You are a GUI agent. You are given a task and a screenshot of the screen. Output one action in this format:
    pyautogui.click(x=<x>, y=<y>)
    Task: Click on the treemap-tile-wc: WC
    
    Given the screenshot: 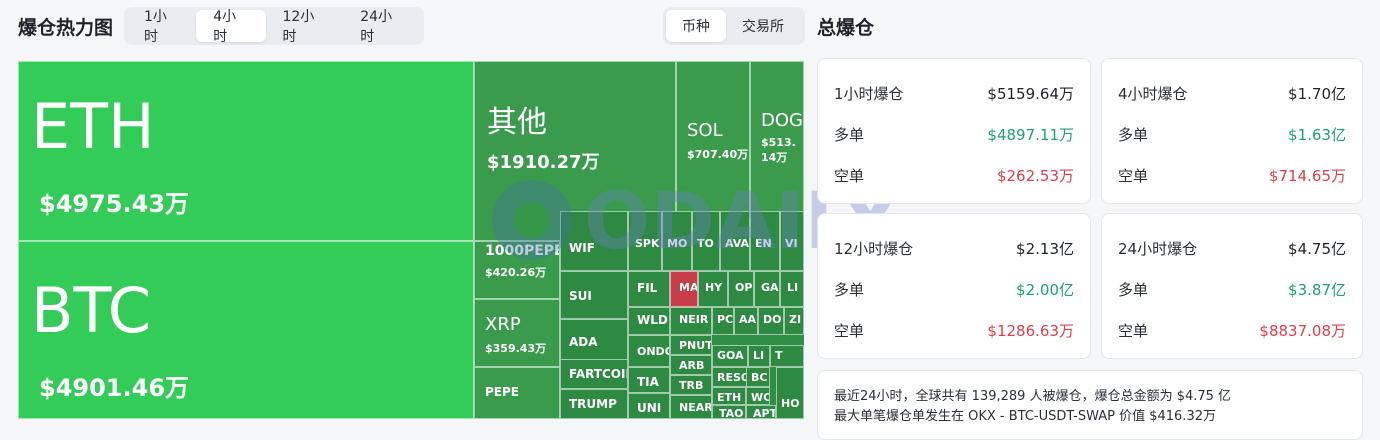 What is the action you would take?
    pyautogui.click(x=758, y=396)
    